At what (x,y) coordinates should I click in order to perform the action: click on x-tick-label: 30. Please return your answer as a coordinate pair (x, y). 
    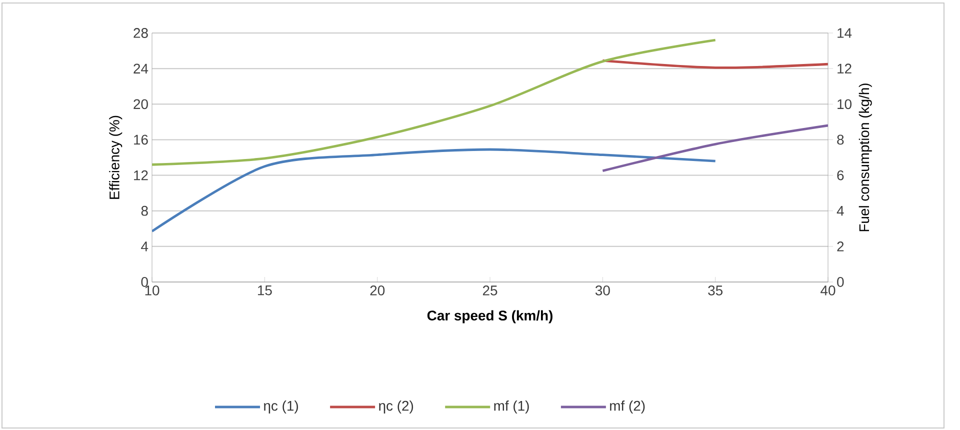
    Looking at the image, I should click on (602, 291).